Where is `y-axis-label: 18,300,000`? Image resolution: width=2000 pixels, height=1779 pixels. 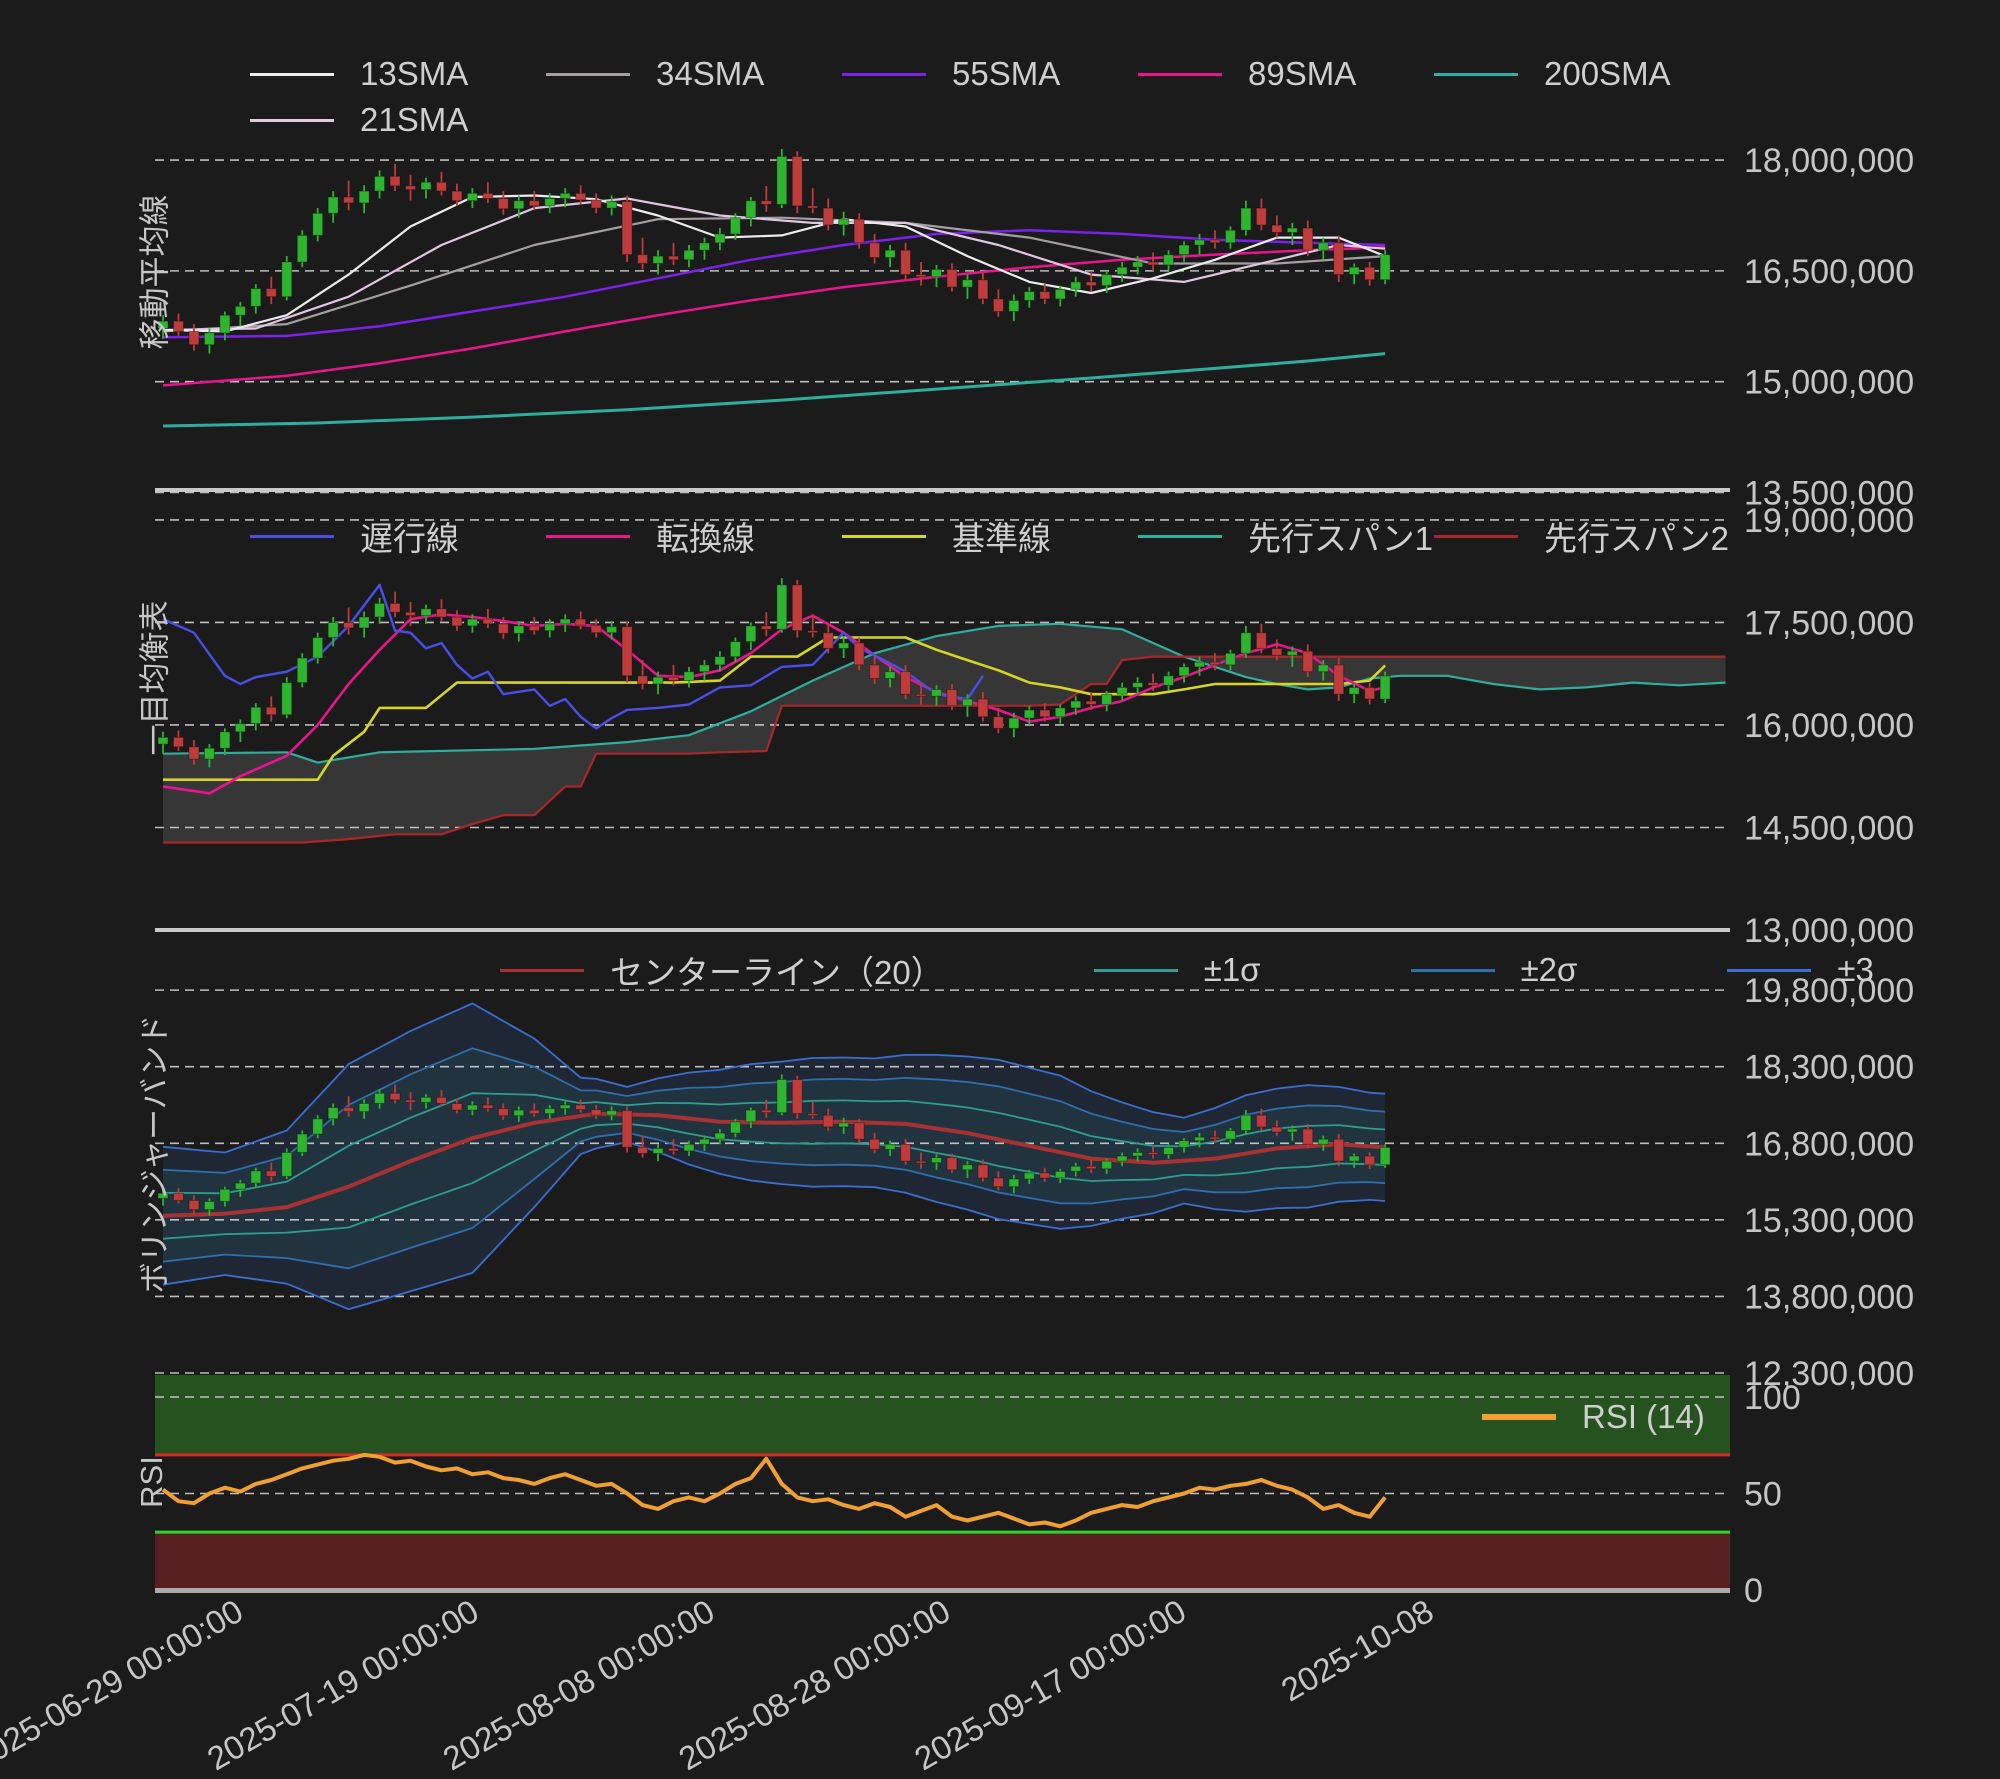 y-axis-label: 18,300,000 is located at coordinates (1829, 1068).